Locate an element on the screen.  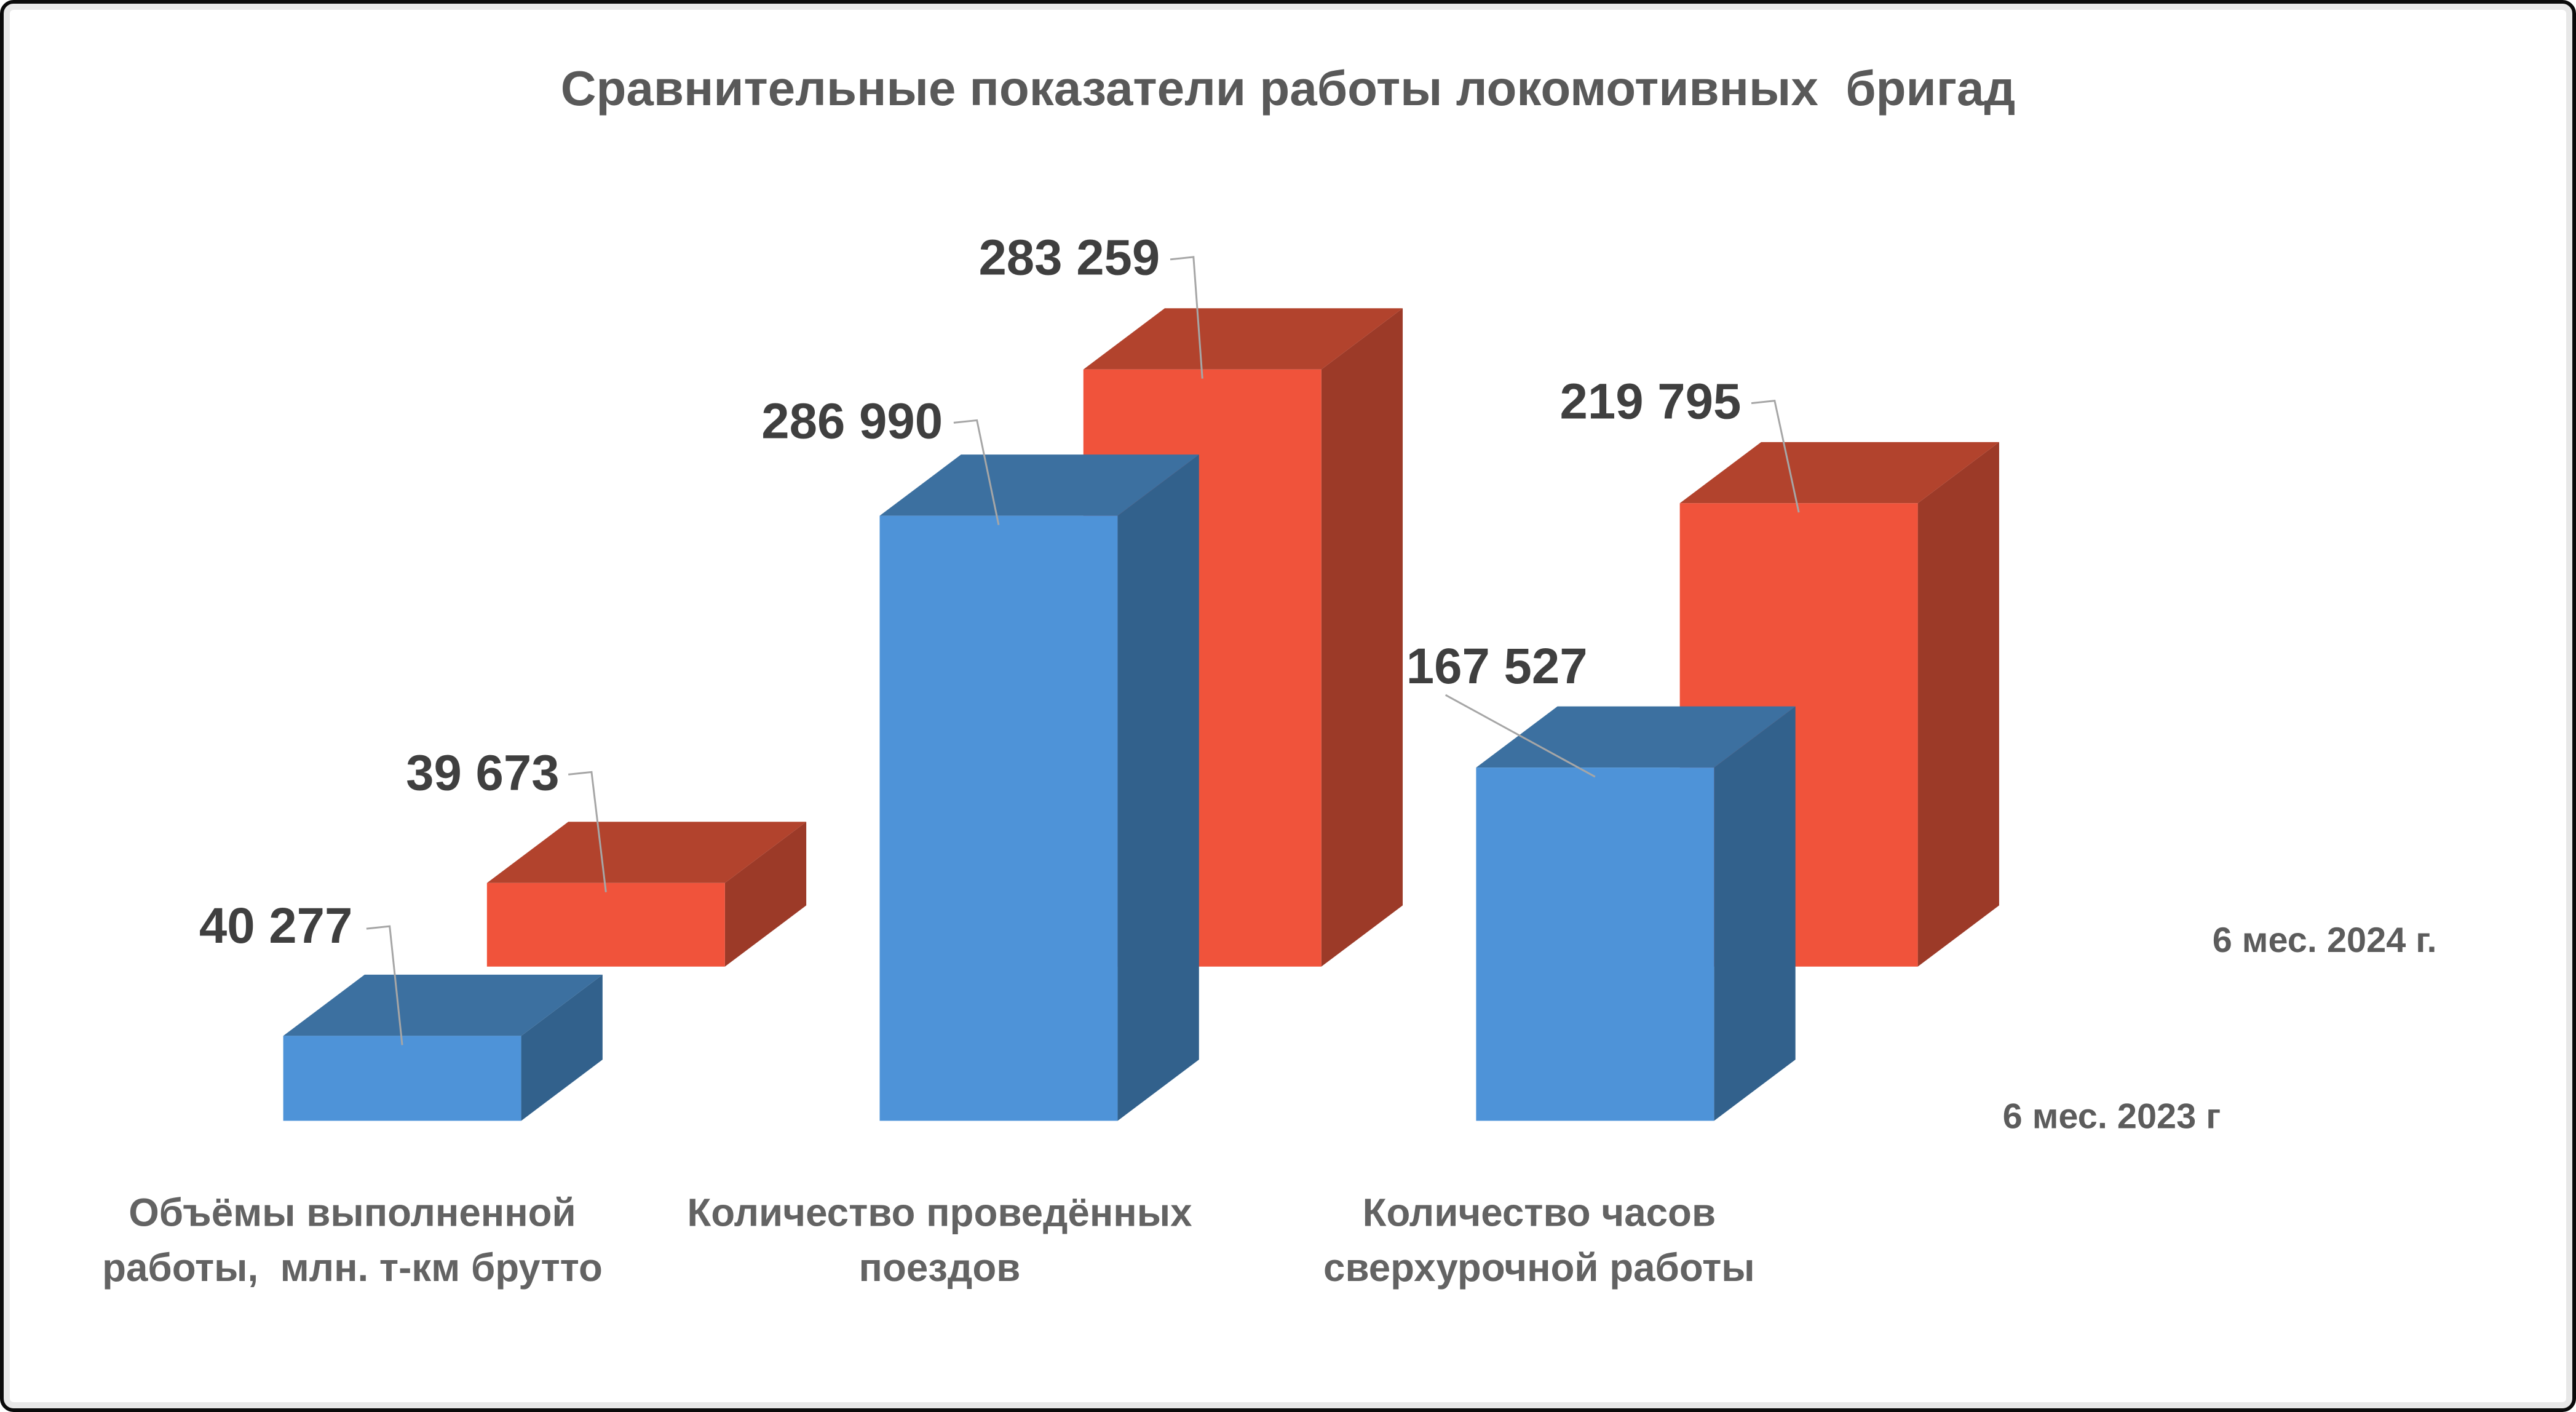
series-axis-labels: 6 мес. 2024 г. 6 мес. 2023 г is located at coordinates (2220, 1029).